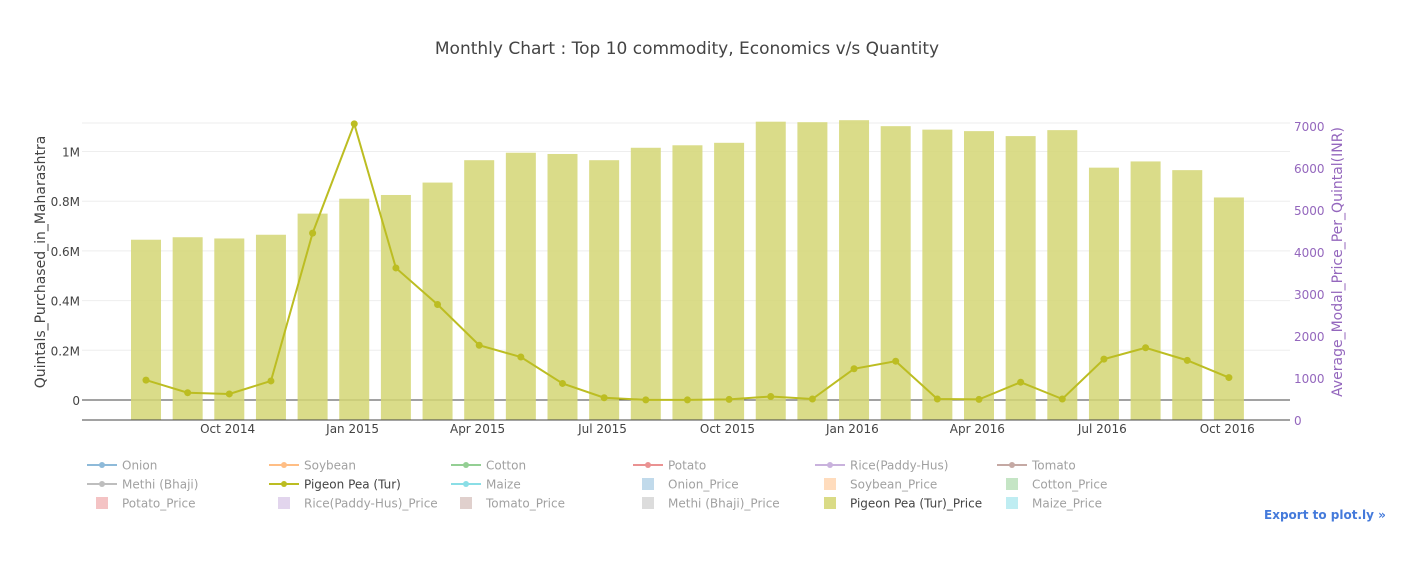 The image size is (1405, 581). Describe the element at coordinates (512, 504) in the screenshot. I see `legend-item: Tomato_Price` at that location.